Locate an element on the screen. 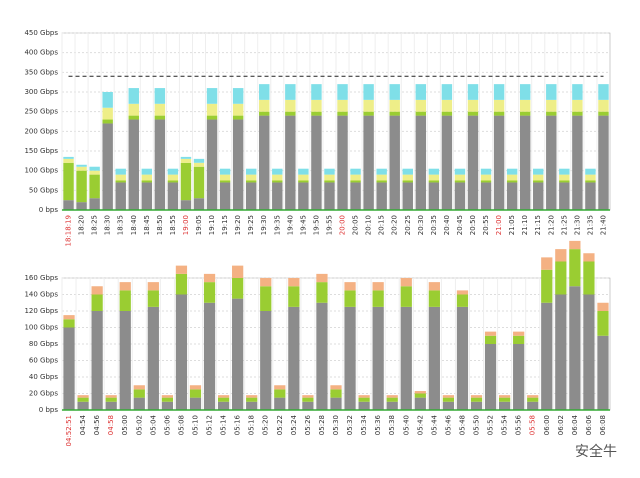 This screenshot has height=478, width=640. y-tick-label: 0 bps is located at coordinates (49, 210).